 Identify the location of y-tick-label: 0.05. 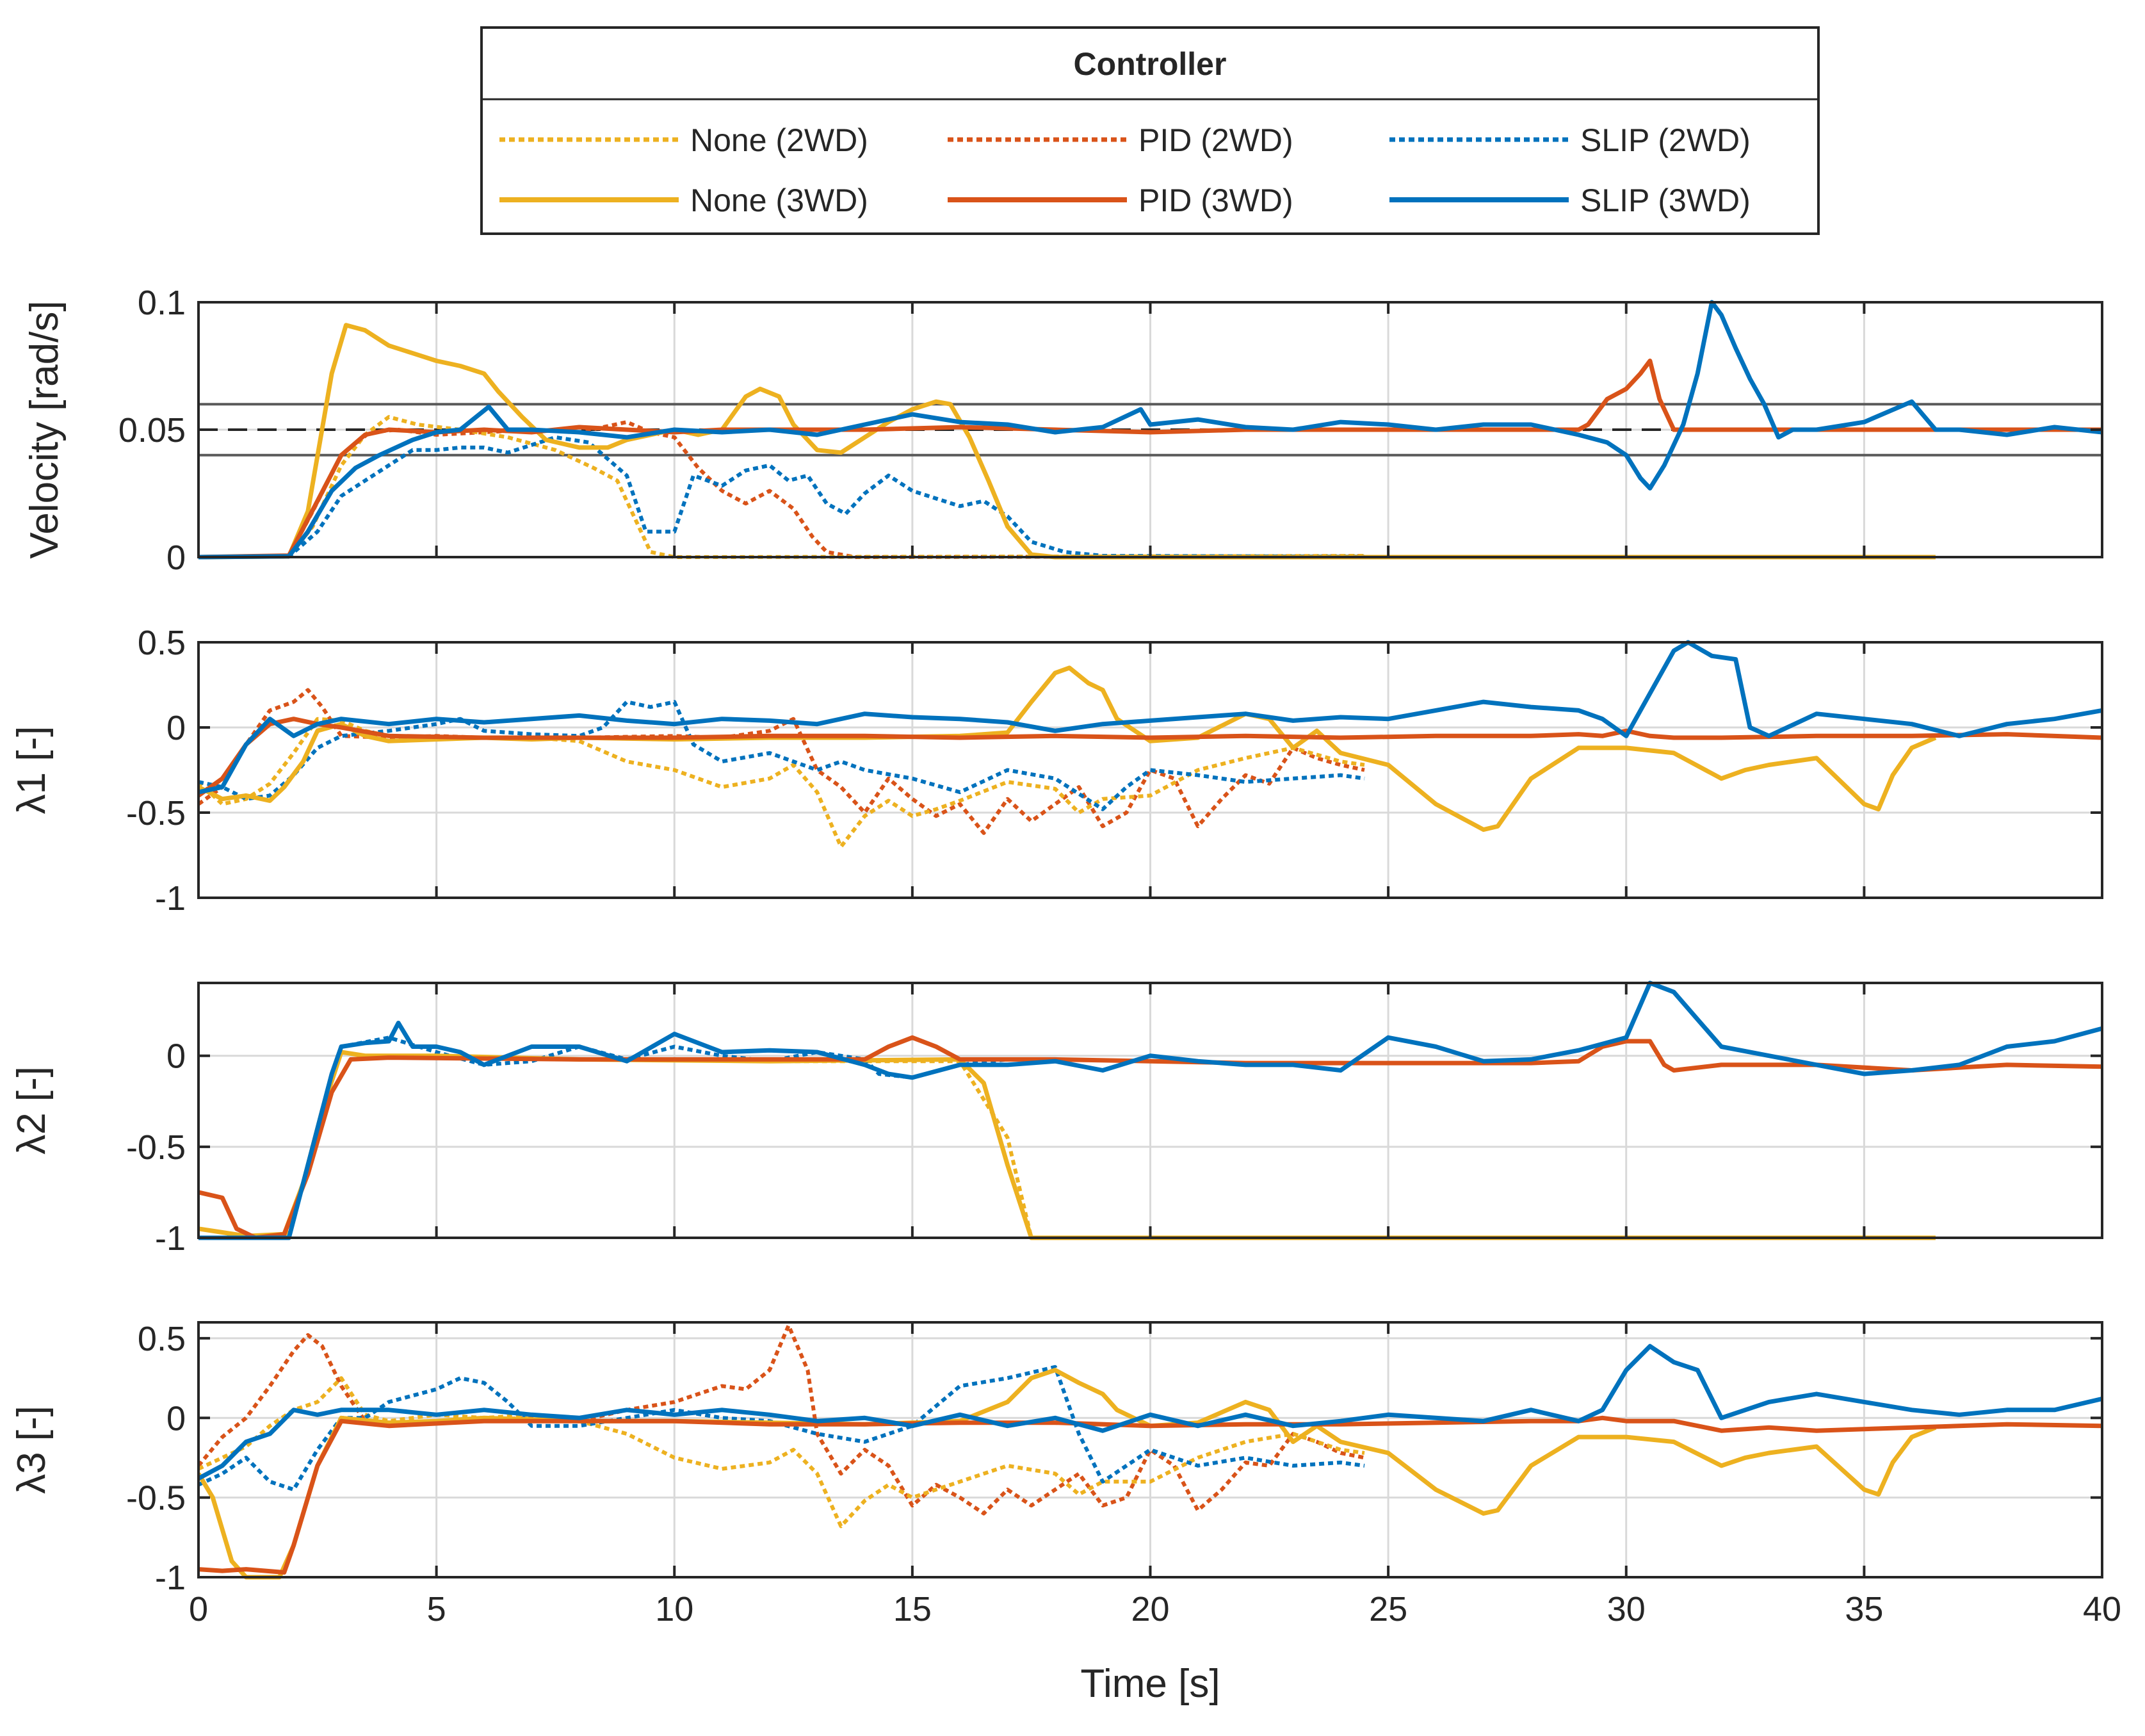
(152, 430).